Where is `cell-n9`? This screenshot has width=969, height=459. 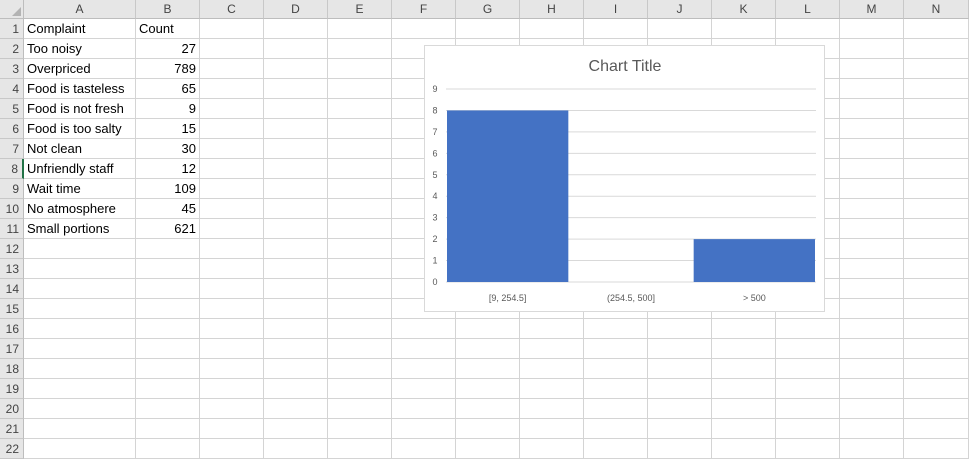
cell-n9 is located at coordinates (936, 189).